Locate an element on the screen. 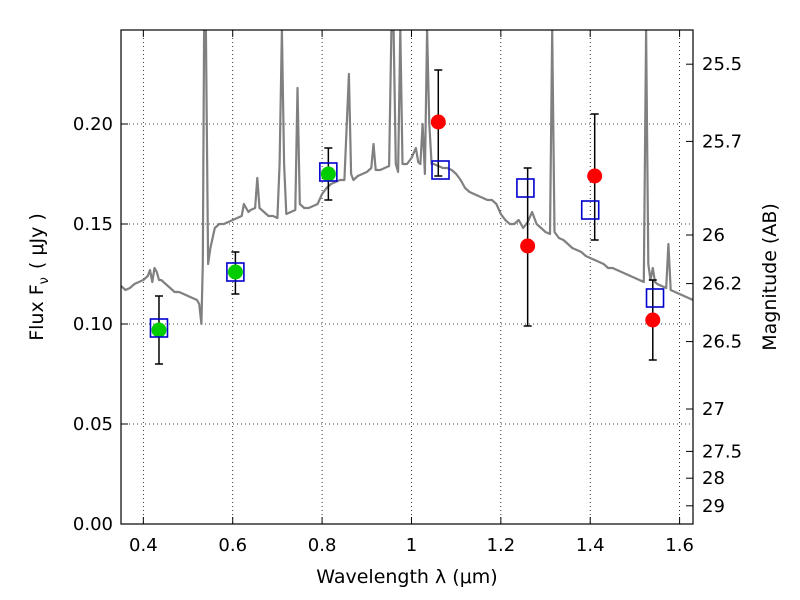 Image resolution: width=800 pixels, height=600 pixels. y2-tick-label: 26.5 is located at coordinates (722, 342).